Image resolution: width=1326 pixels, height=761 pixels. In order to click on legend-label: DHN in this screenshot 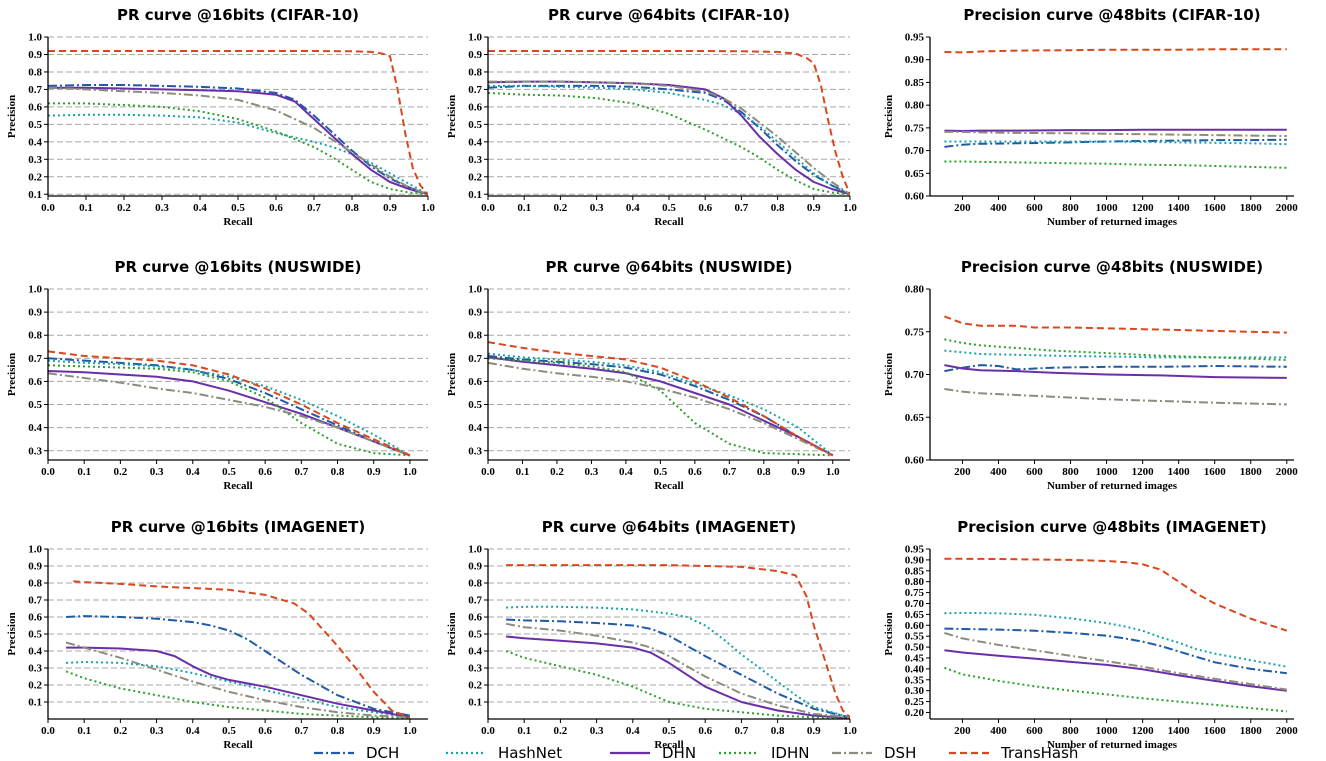, I will do `click(679, 752)`.